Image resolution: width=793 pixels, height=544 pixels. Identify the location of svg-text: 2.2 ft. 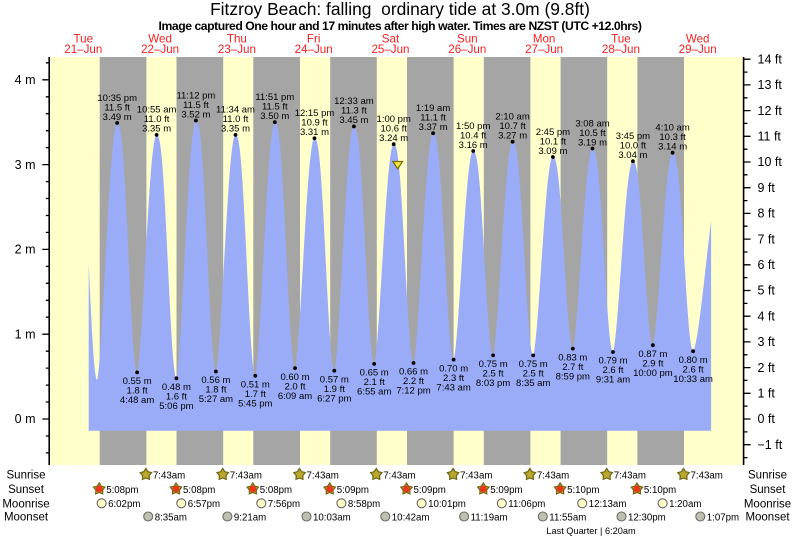
(413, 381).